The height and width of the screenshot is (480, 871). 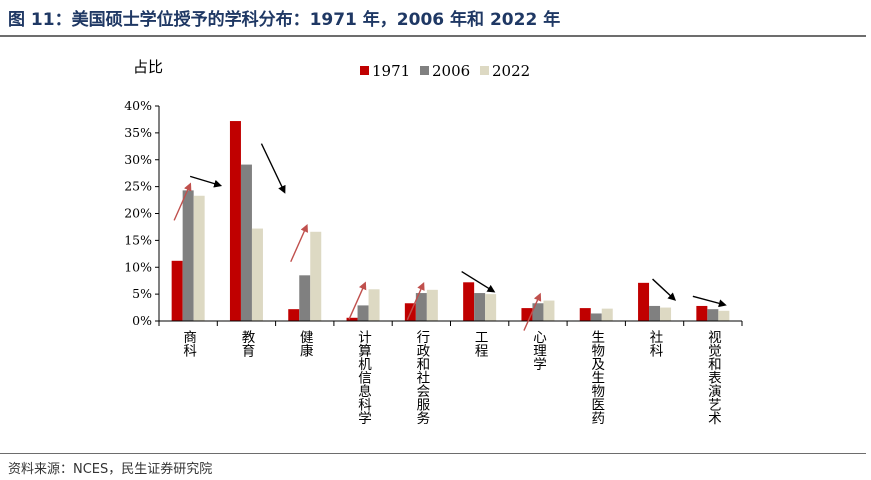 What do you see at coordinates (138, 239) in the screenshot?
I see `y-tick-label: 15%` at bounding box center [138, 239].